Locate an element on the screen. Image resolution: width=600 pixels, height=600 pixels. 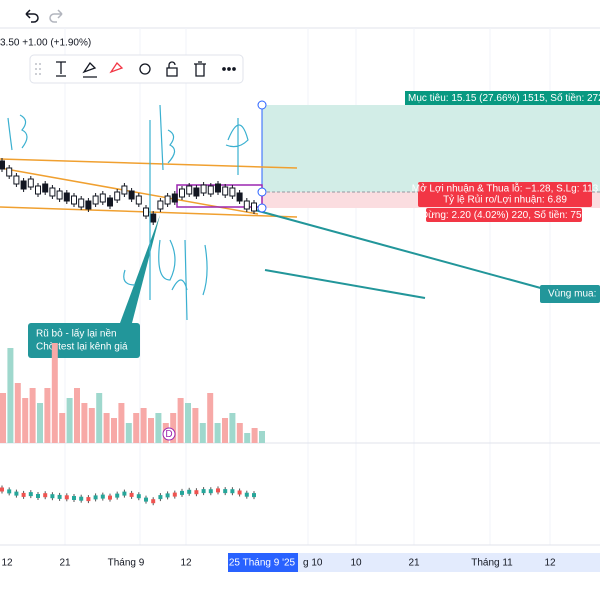
target-label-bg is located at coordinates (502, 98).